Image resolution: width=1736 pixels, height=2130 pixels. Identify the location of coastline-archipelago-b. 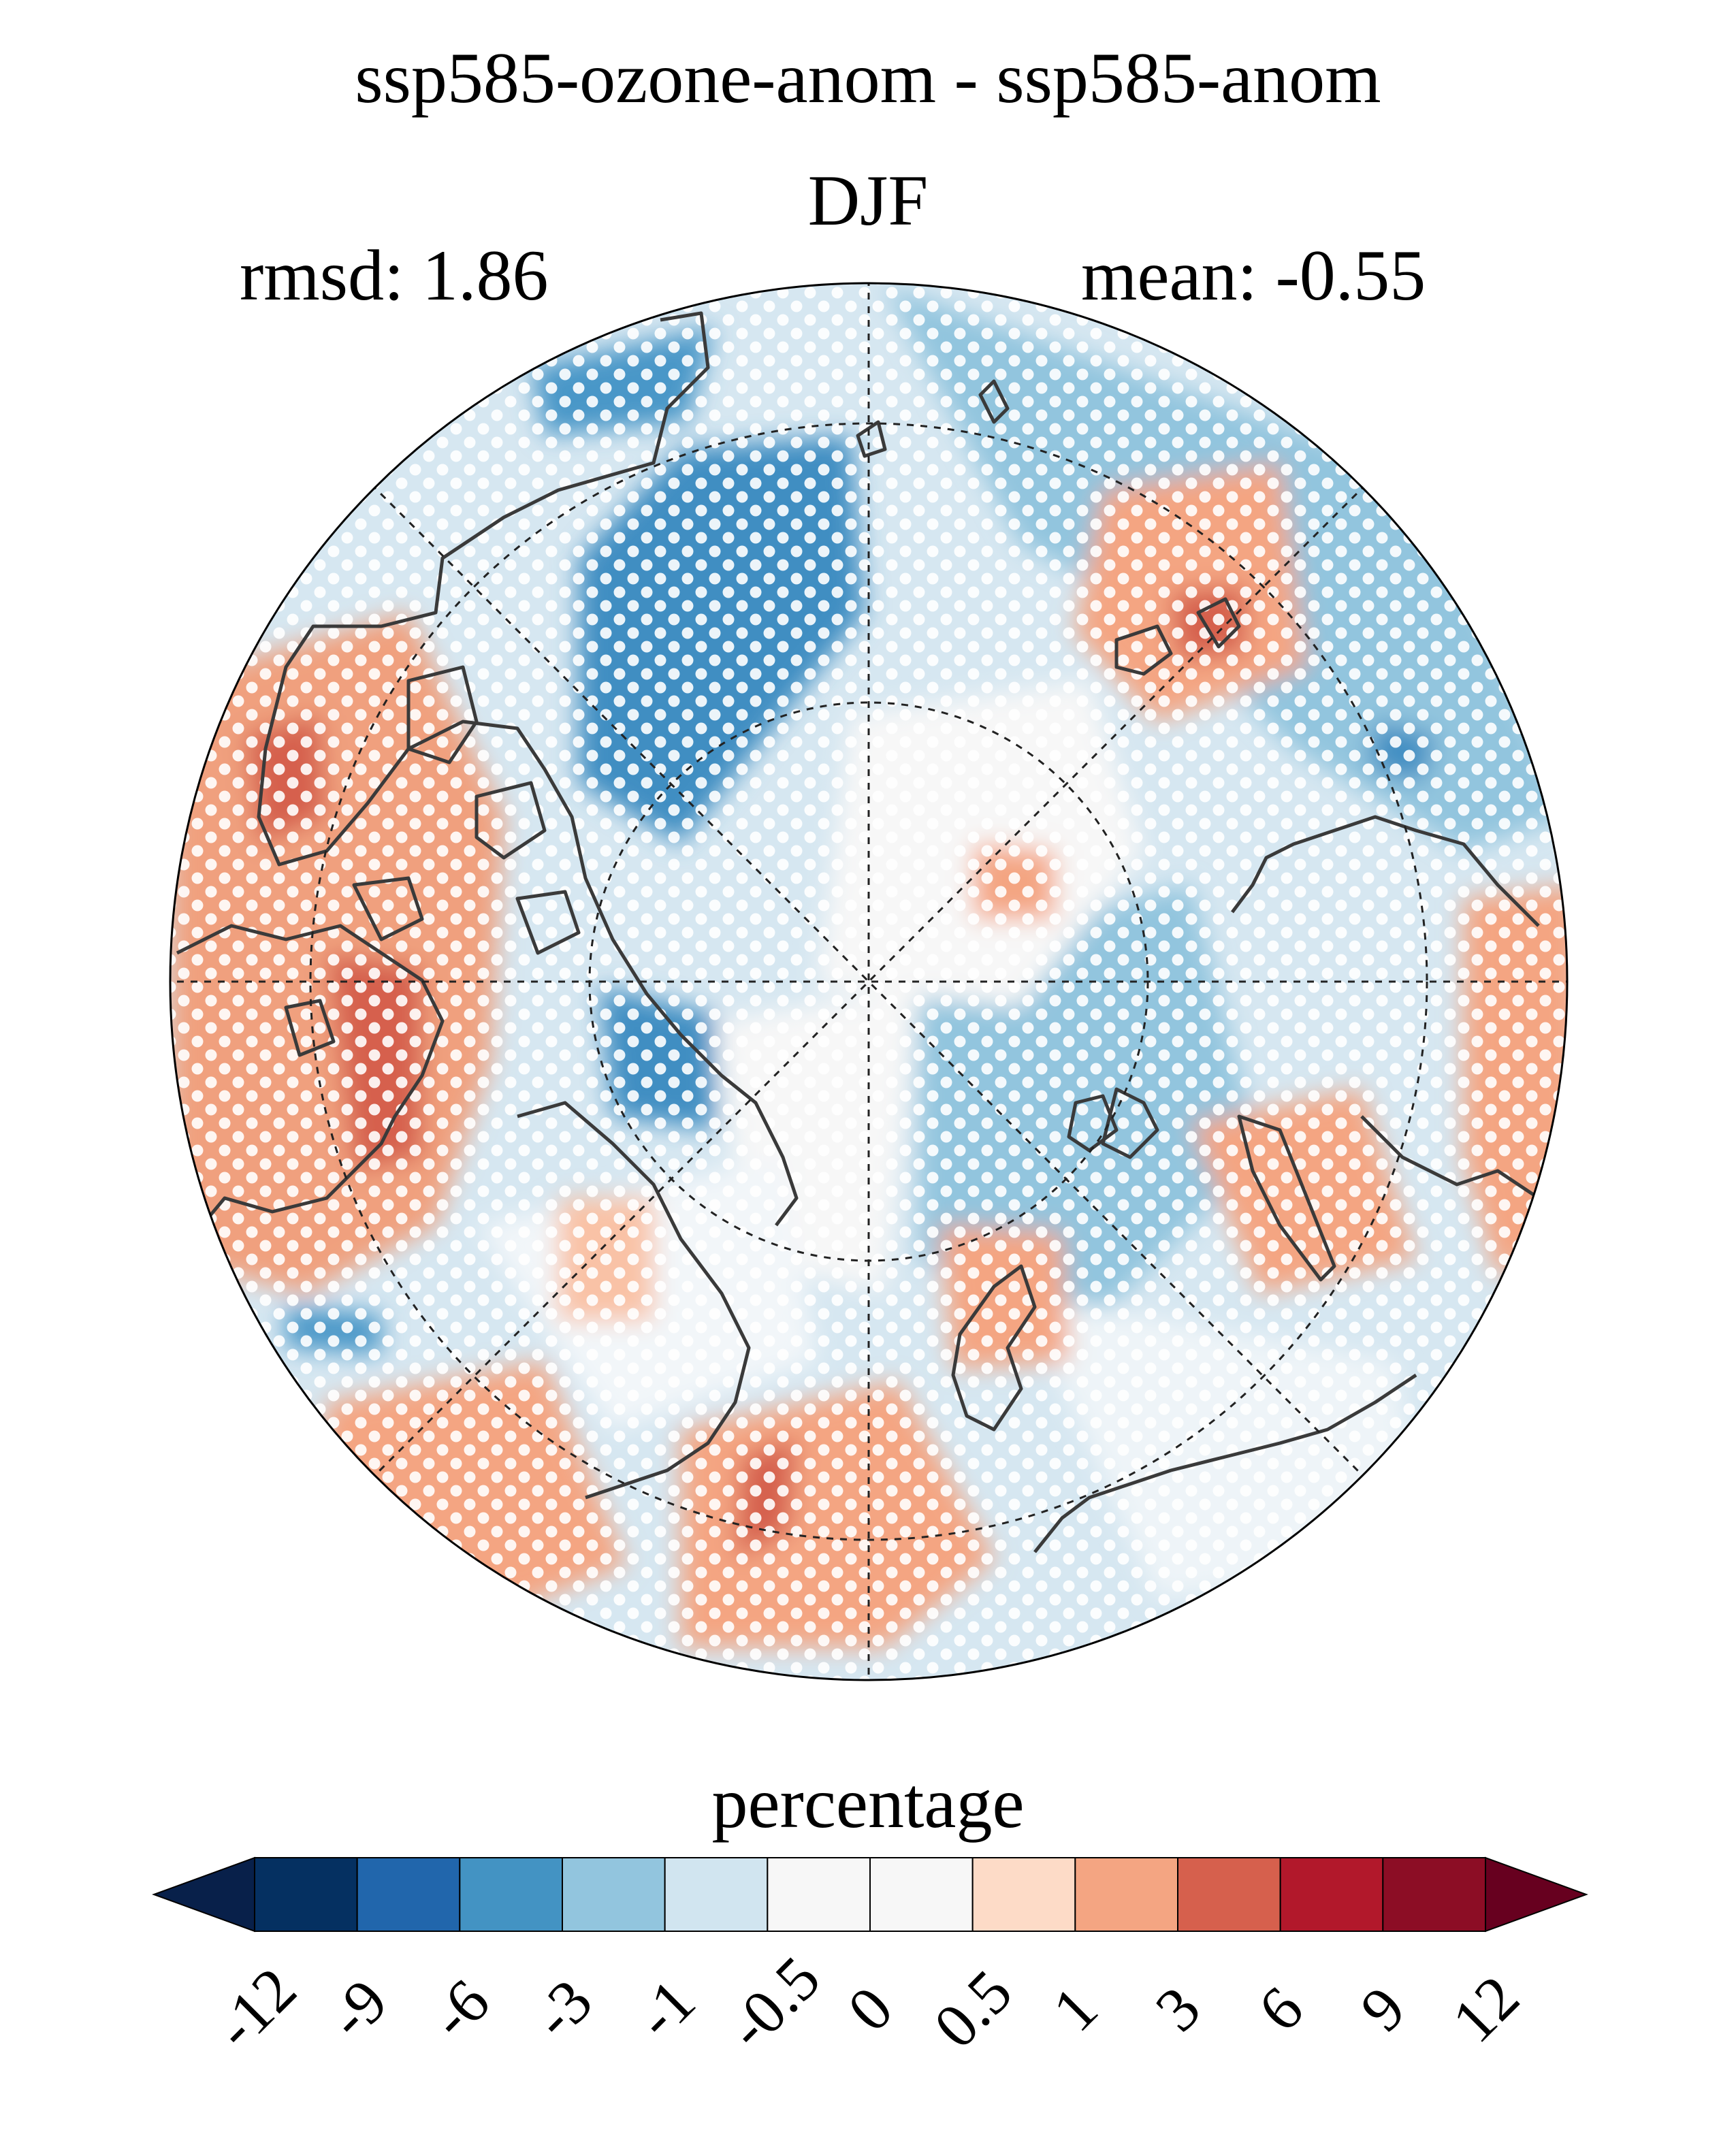
(511, 820).